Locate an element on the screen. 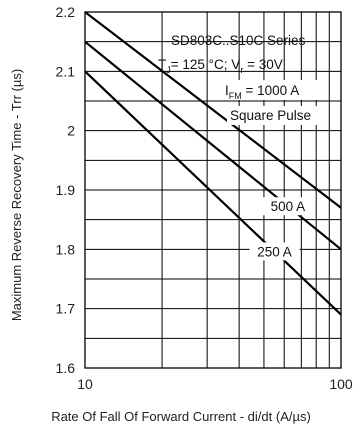 The height and width of the screenshot is (432, 362). y-tick-label: 1.6 is located at coordinates (66, 368).